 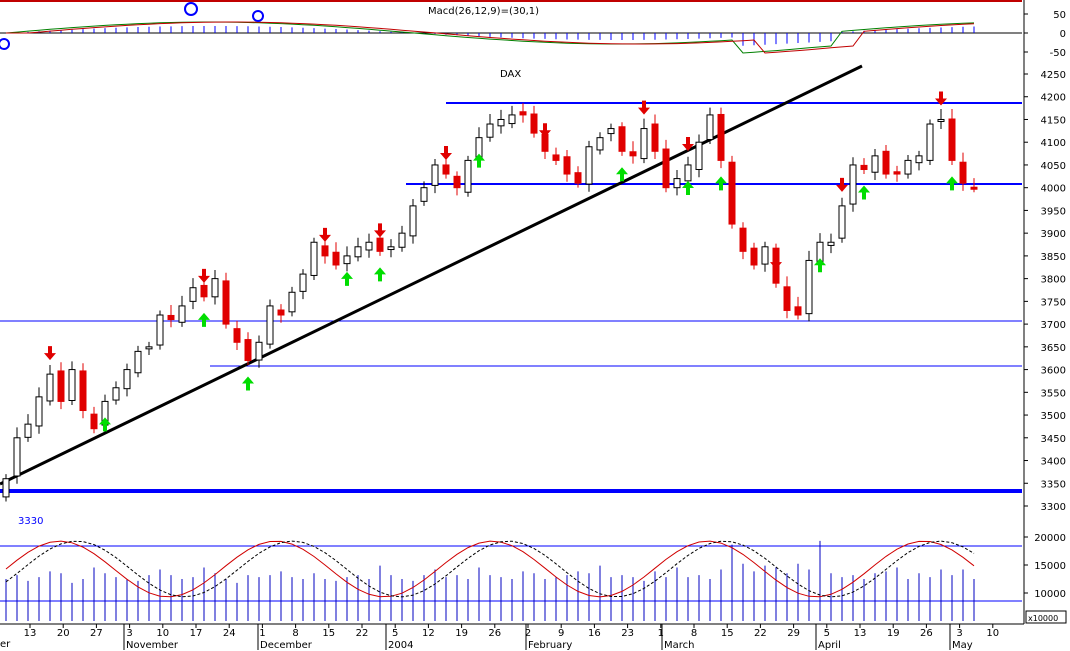 What do you see at coordinates (1058, 53) in the screenshot?
I see `macd-tick-label: -50` at bounding box center [1058, 53].